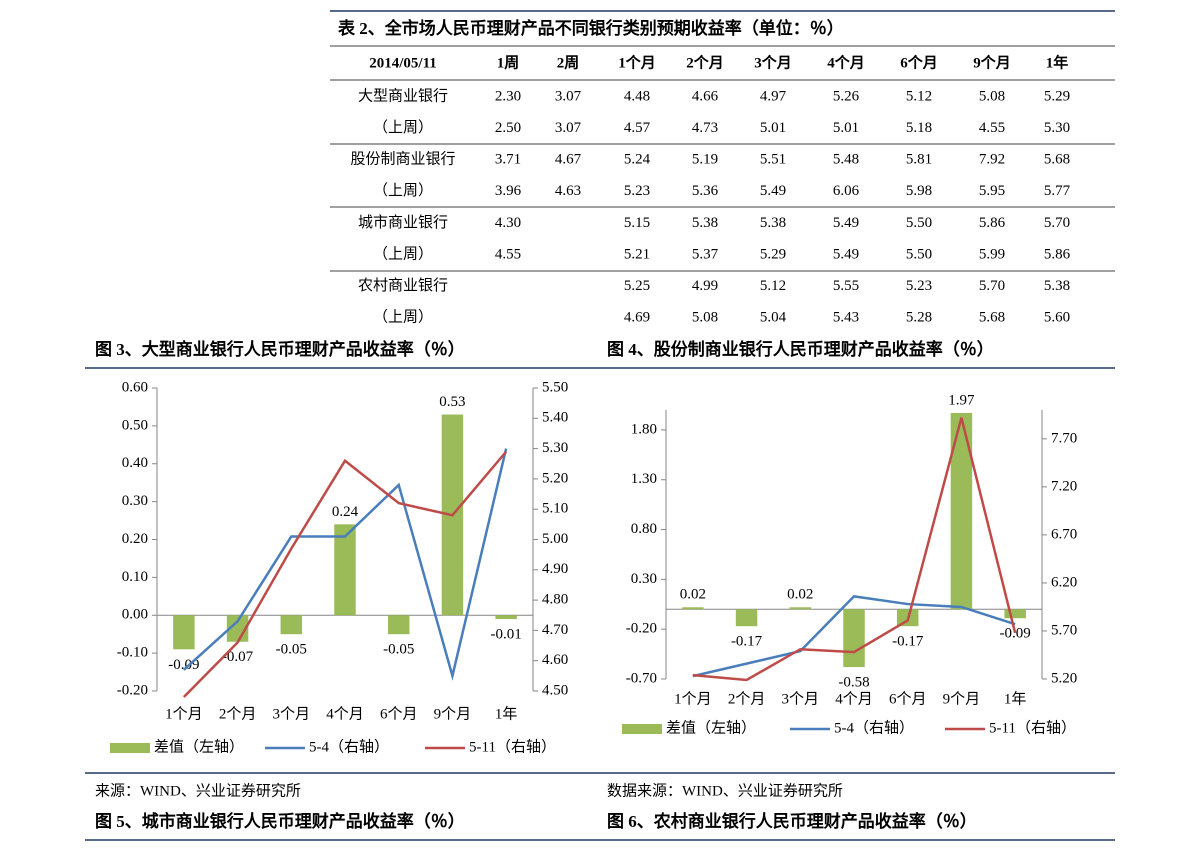 The height and width of the screenshot is (855, 1191). Describe the element at coordinates (992, 62) in the screenshot. I see `table-header-cell: 9个月` at that location.